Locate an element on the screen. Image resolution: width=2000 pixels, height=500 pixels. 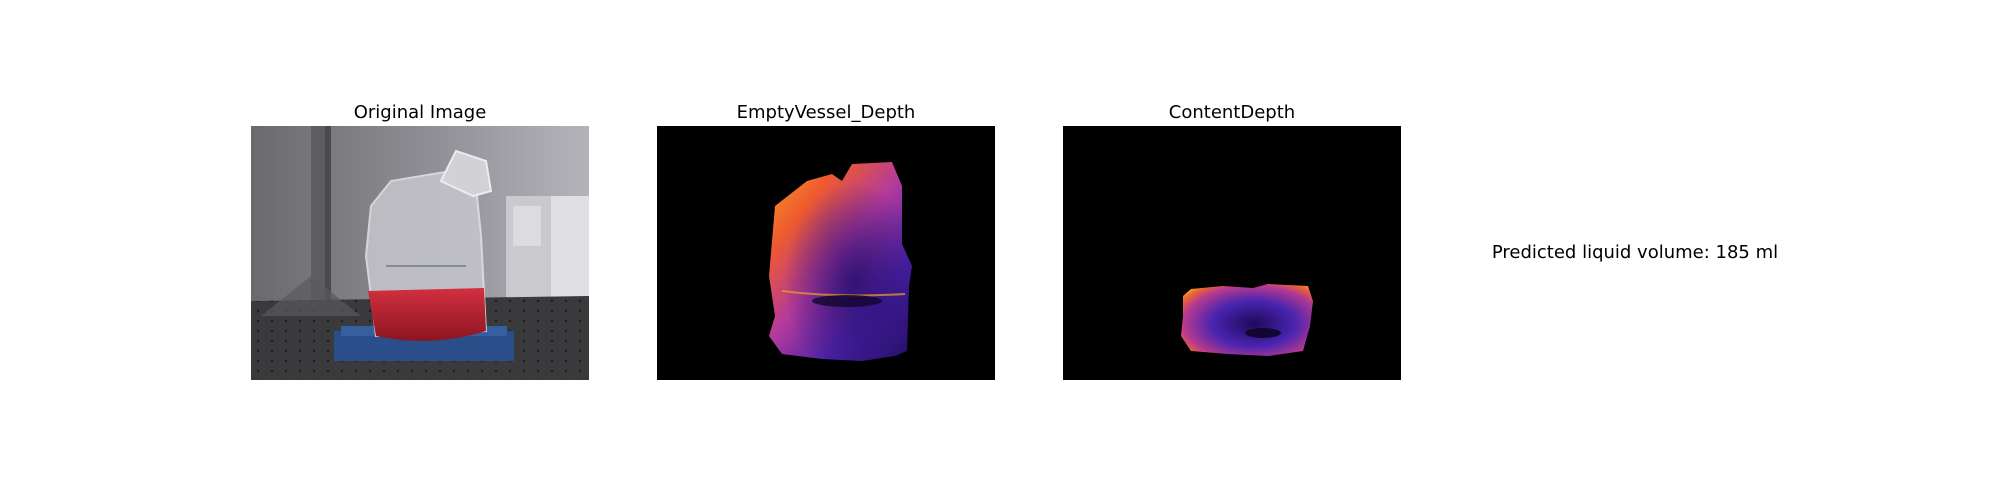
content-depth-map is located at coordinates (1232, 253).